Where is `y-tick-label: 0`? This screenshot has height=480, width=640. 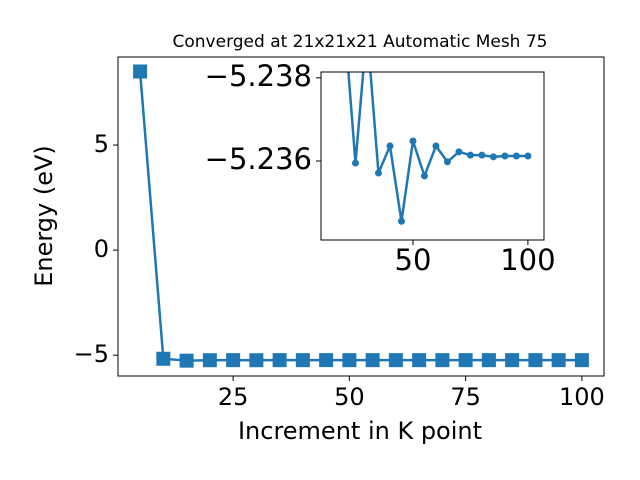
y-tick-label: 0 is located at coordinates (101, 249).